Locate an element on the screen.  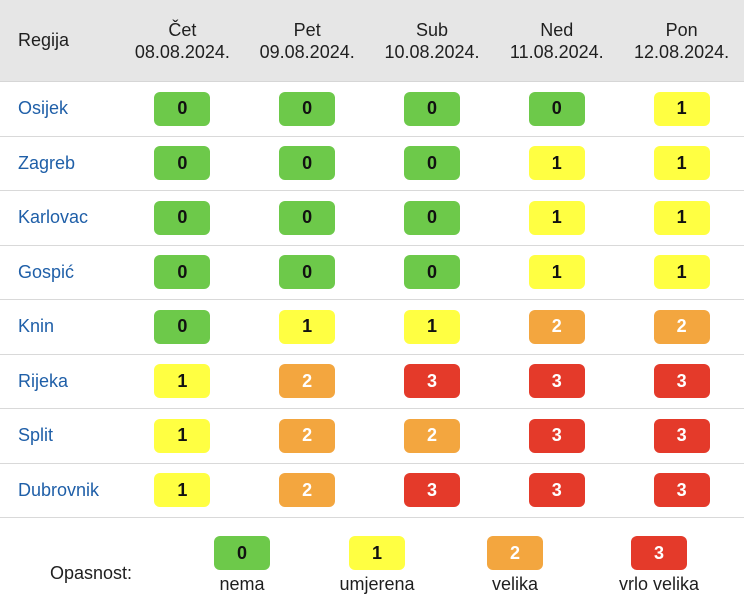
table-row-osijek: Osijek 0 0 0 0 1 is located at coordinates (372, 109).